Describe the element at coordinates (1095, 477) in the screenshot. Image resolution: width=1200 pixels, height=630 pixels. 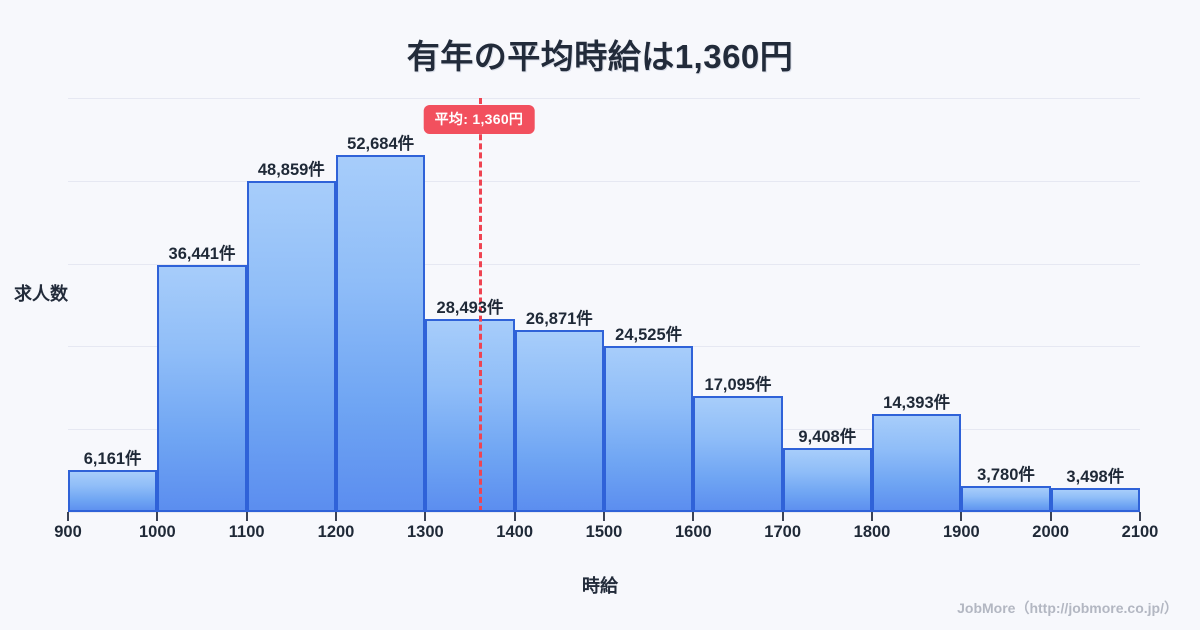
I see `bar-value-label: 3,498件` at that location.